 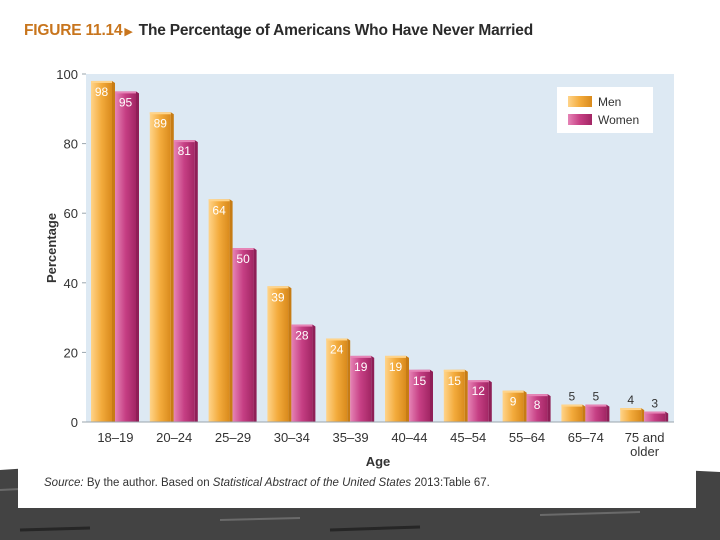 What do you see at coordinates (609, 102) in the screenshot?
I see `legend-label-men: Men` at bounding box center [609, 102].